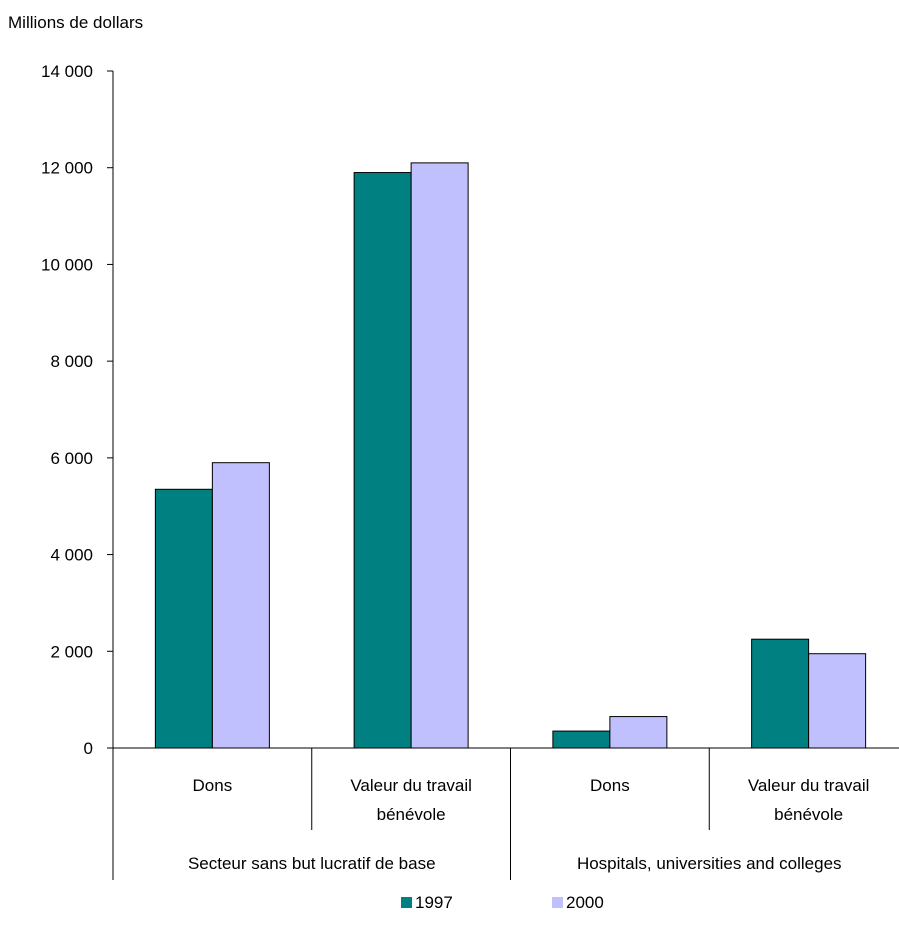 The image size is (899, 935). Describe the element at coordinates (71, 458) in the screenshot. I see `y-tick-label: 6 000` at that location.